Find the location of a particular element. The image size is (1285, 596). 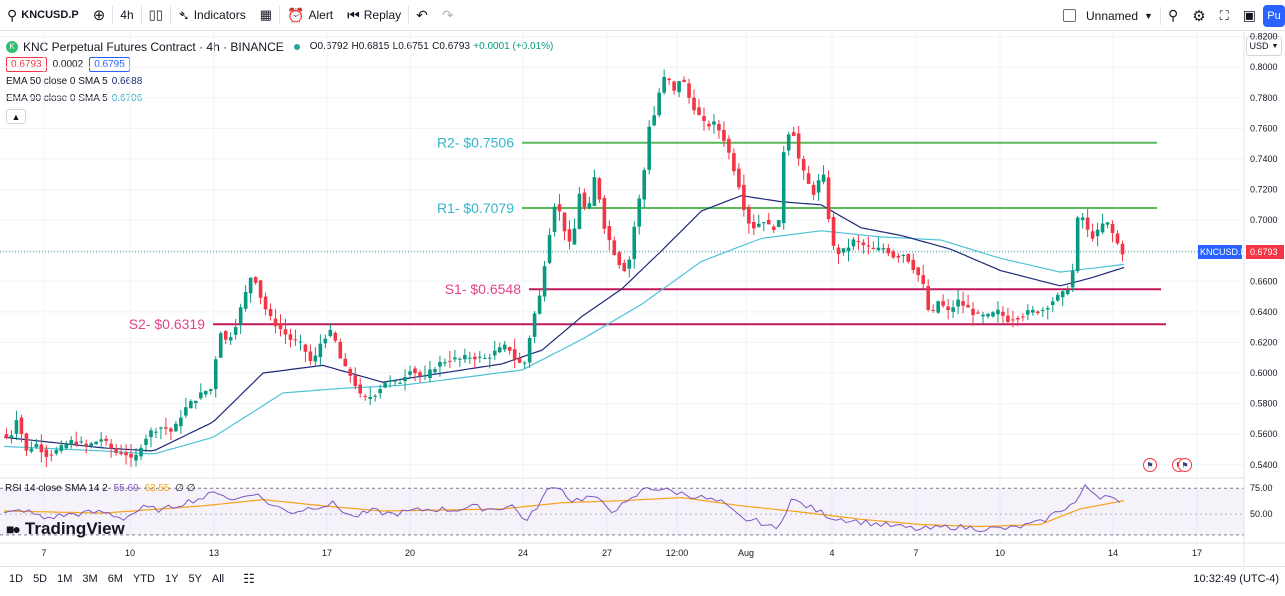

rsi-label: RSI 14 close SMA 14 2 is located at coordinates (56, 488).